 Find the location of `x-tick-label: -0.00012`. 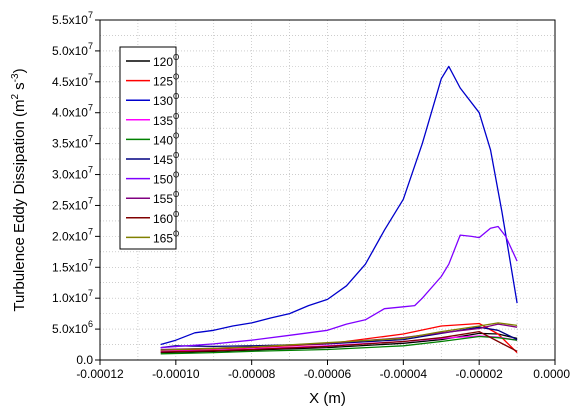

x-tick-label: -0.00012 is located at coordinates (100, 374).